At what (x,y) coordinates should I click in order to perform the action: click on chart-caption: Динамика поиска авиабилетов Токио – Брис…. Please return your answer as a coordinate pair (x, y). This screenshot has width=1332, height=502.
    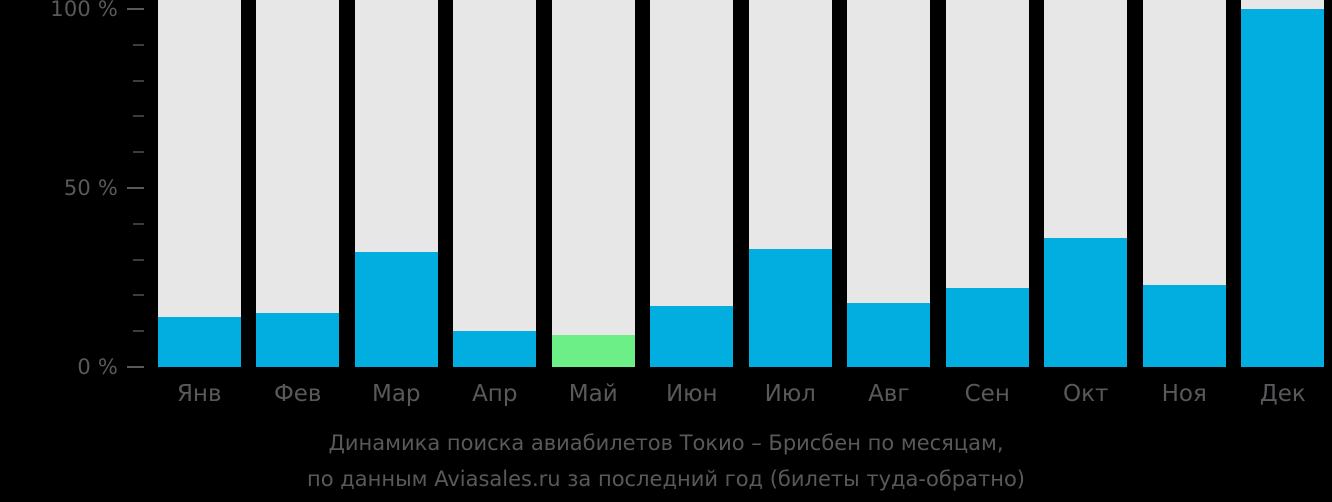
    Looking at the image, I should click on (666, 461).